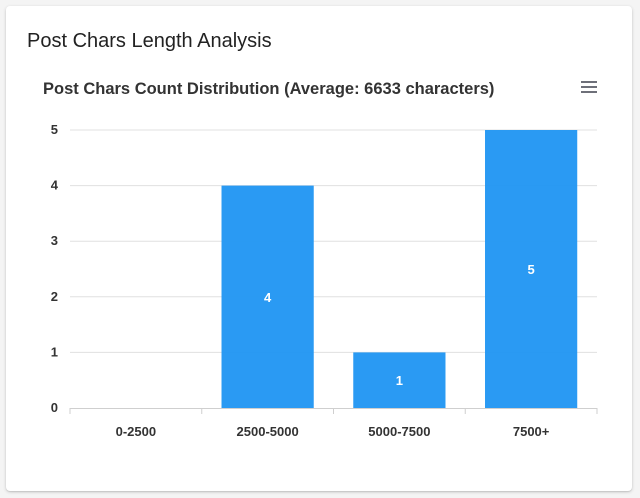  I want to click on y-tick-label: 3, so click(54, 240).